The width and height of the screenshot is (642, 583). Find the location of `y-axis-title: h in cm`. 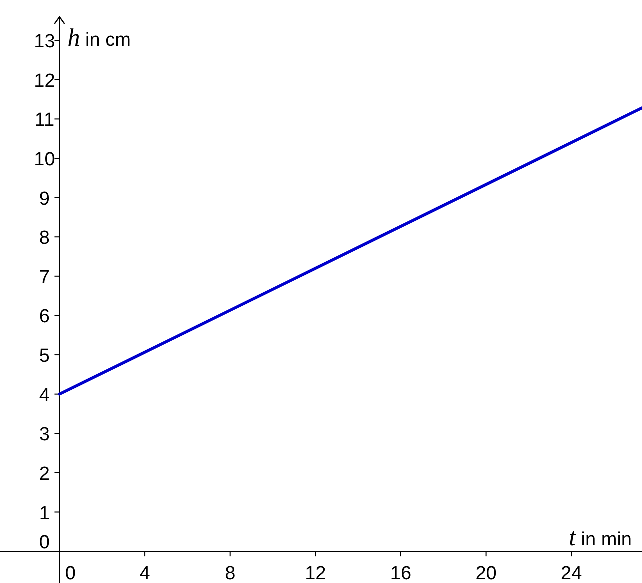

y-axis-title: h in cm is located at coordinates (99, 38).